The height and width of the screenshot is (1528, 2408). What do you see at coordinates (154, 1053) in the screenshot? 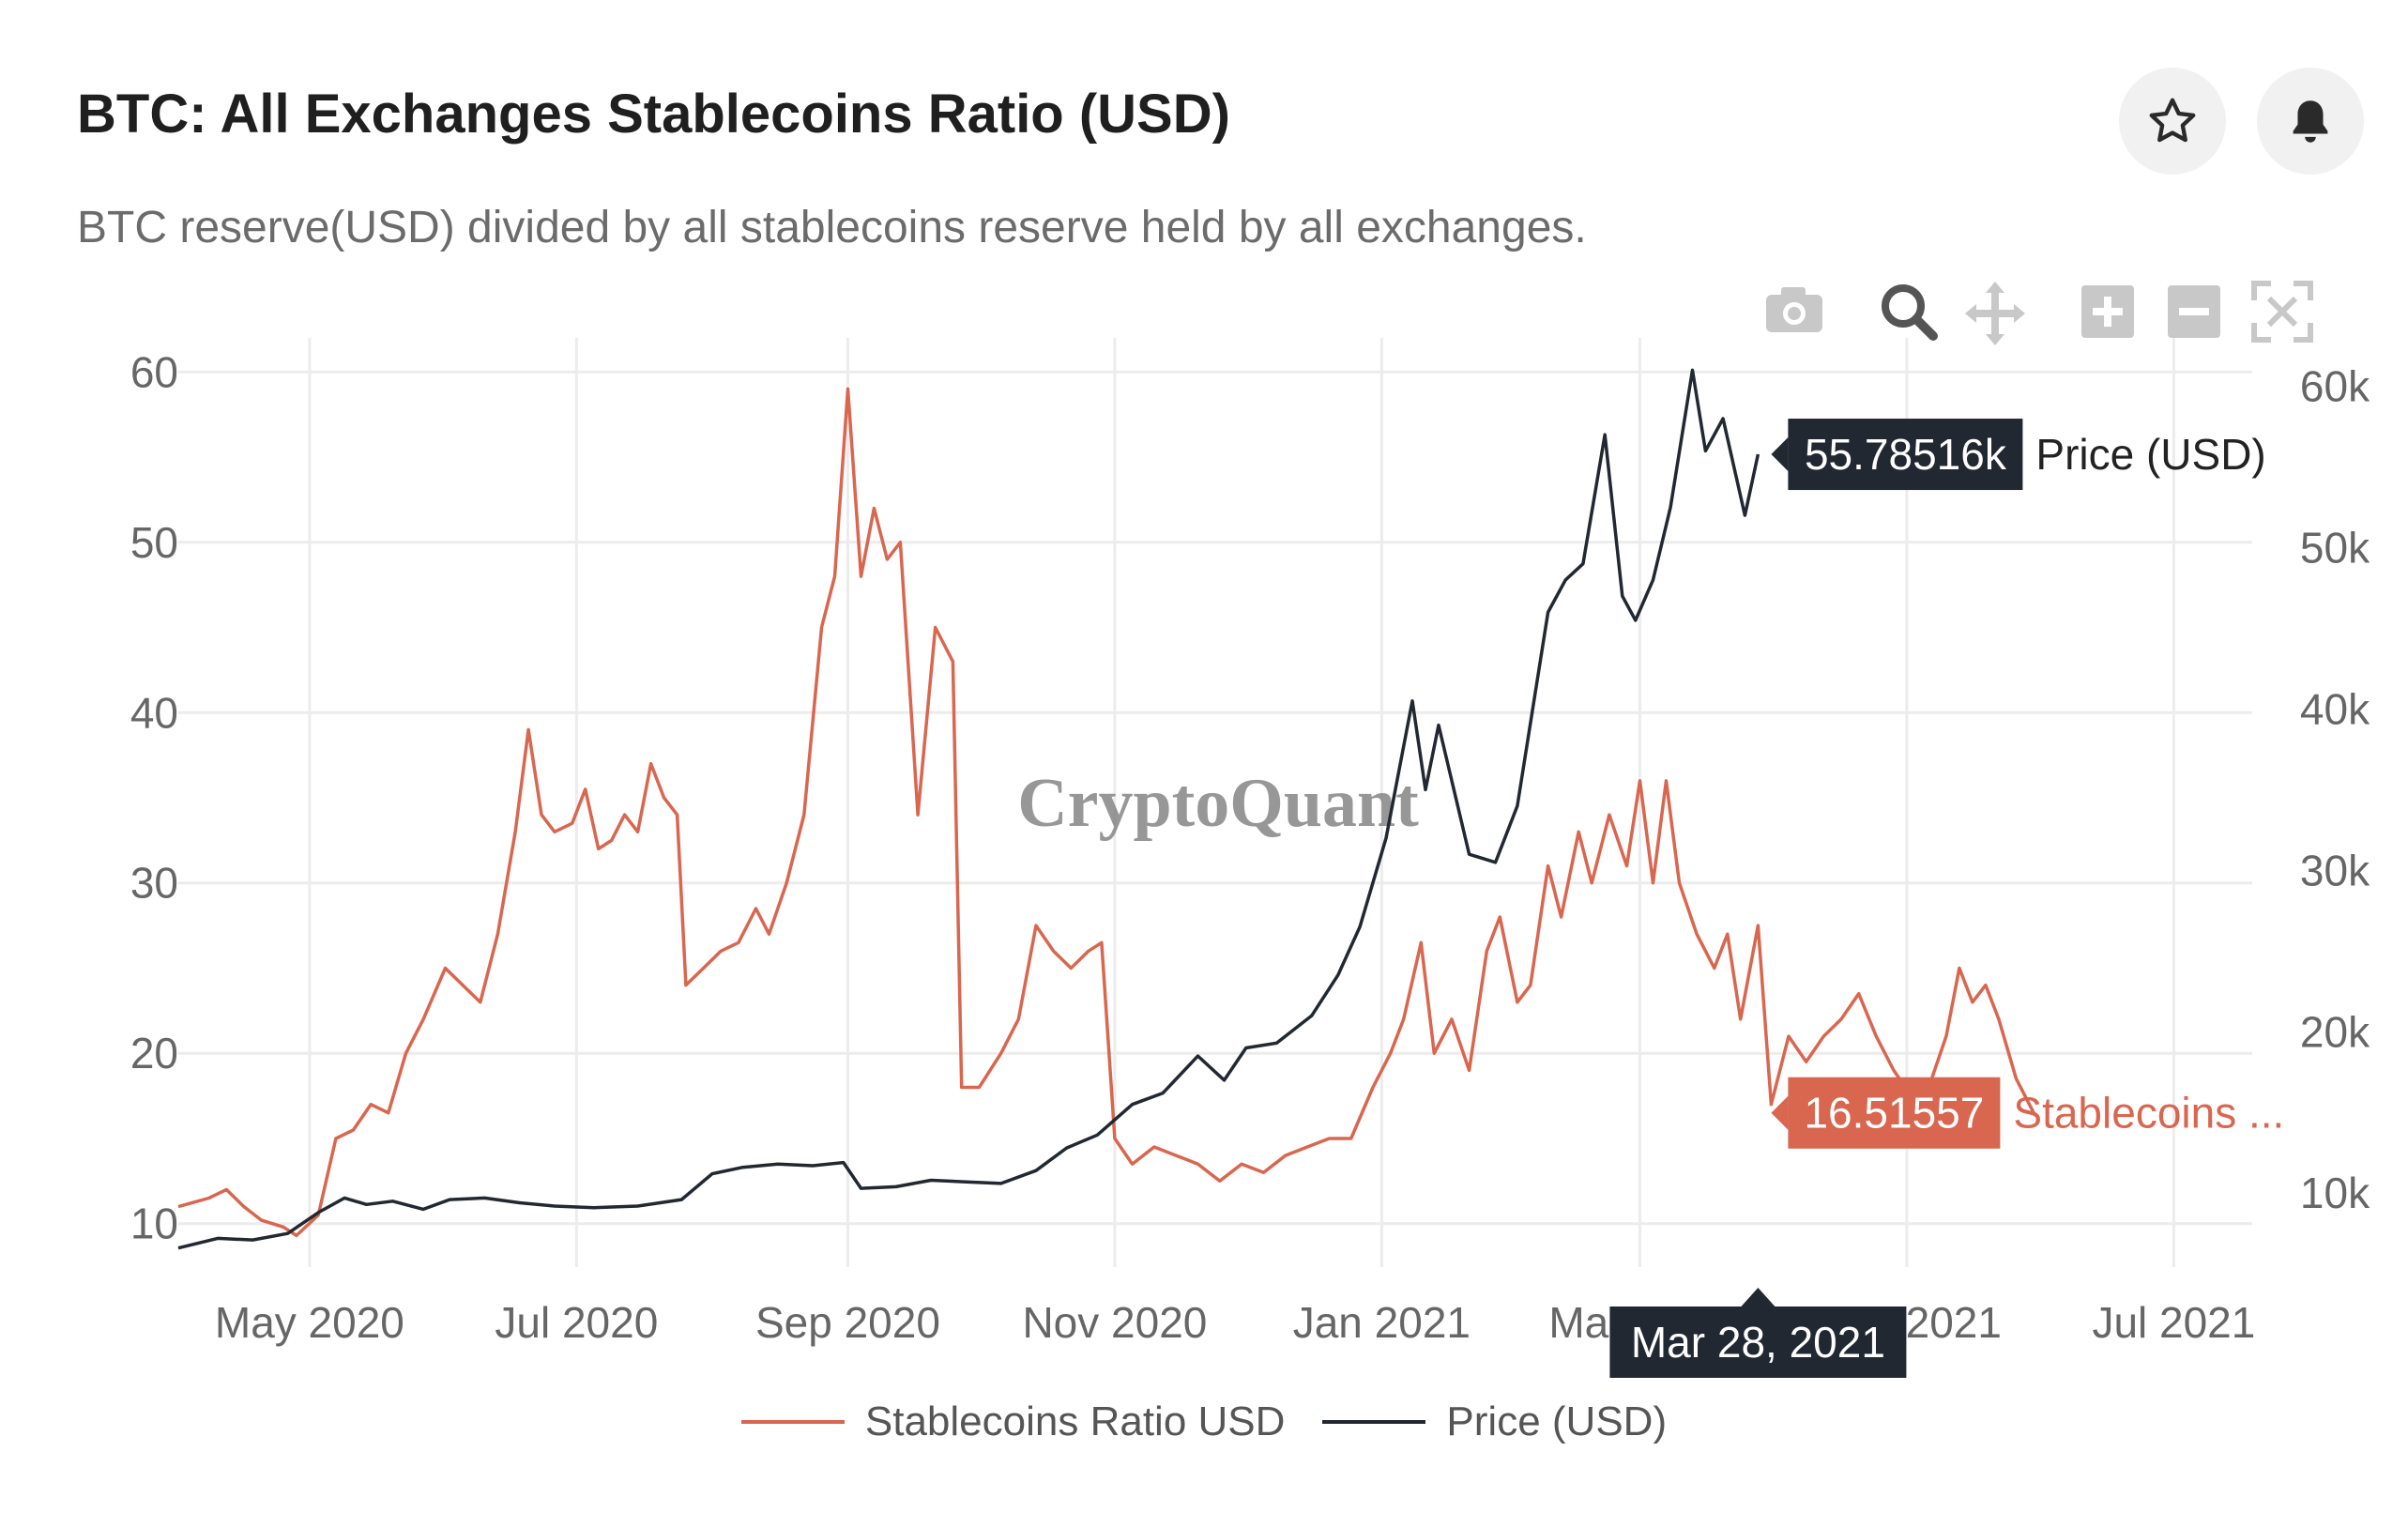
I see `y-left-tick-label: 20` at bounding box center [154, 1053].